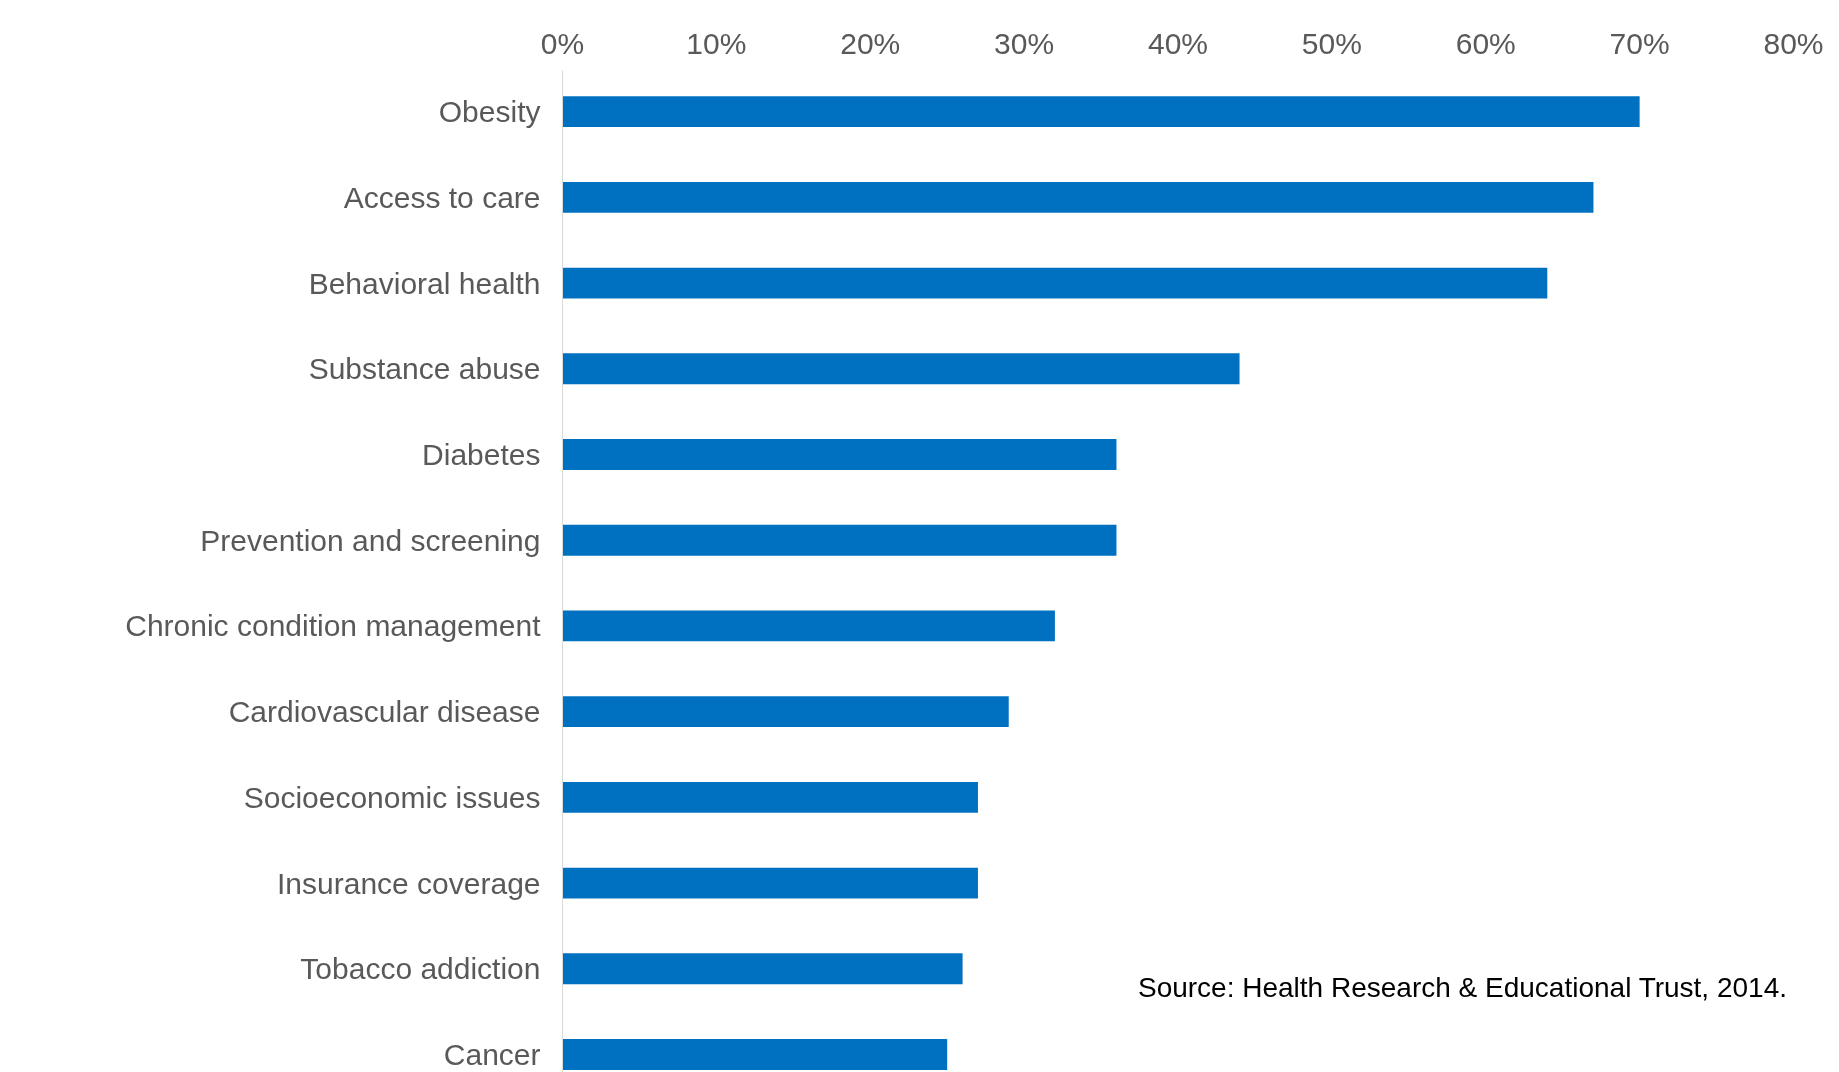 The width and height of the screenshot is (1839, 1072). Describe the element at coordinates (1485, 43) in the screenshot. I see `x-tick-label: 60%` at that location.